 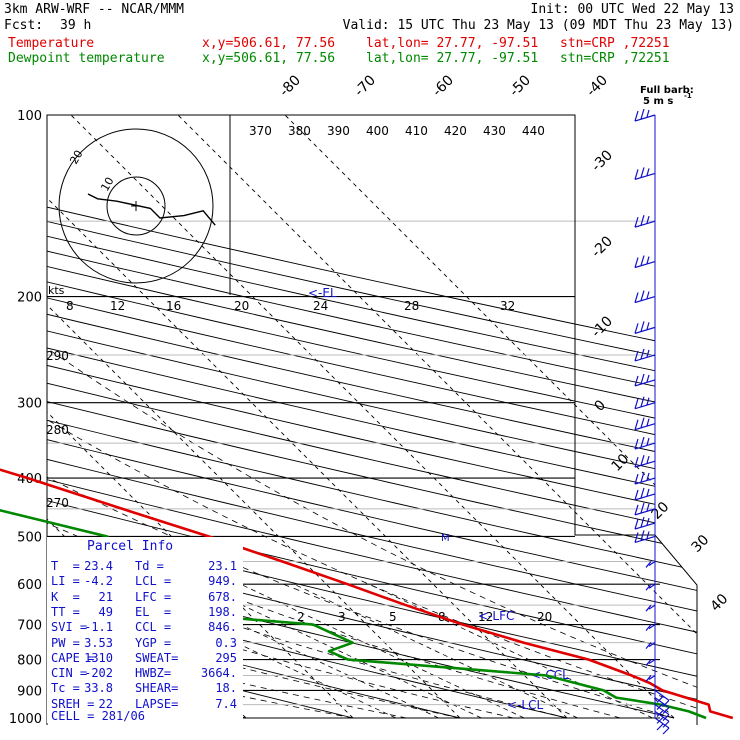 What do you see at coordinates (98, 642) in the screenshot?
I see `parcel-param-value: 3.53` at bounding box center [98, 642].